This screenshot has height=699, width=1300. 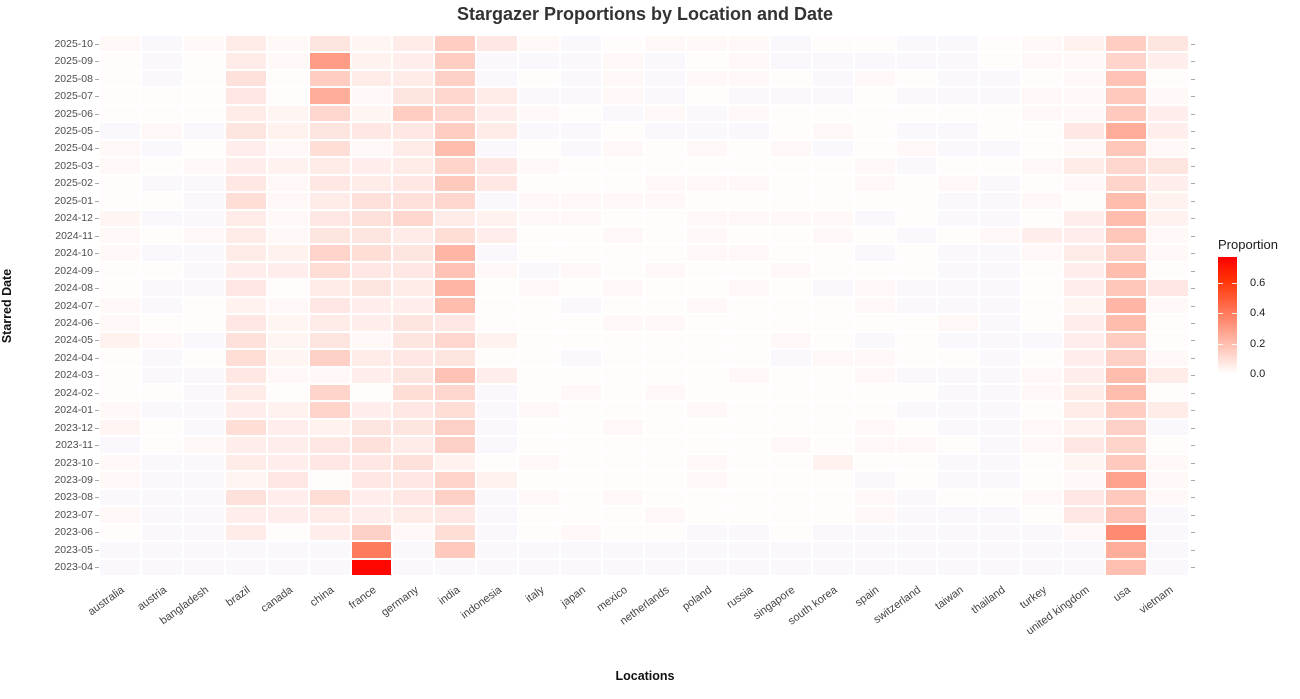 I want to click on x-tick-label: brazil, so click(x=238, y=597).